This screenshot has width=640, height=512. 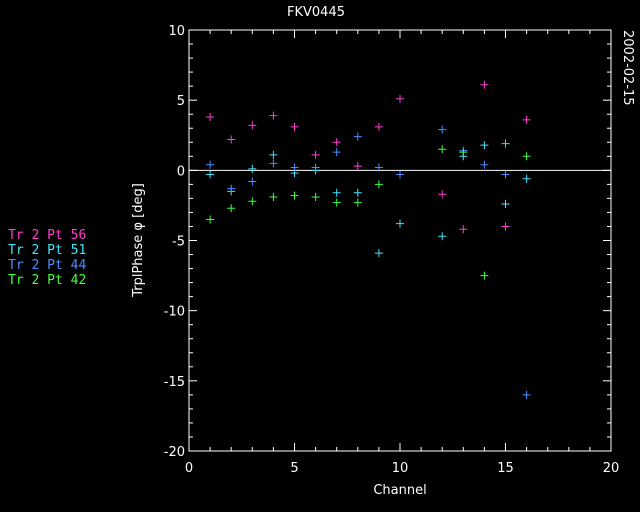 I want to click on legend-entry: Tr 2 Pt 56, so click(x=47, y=235).